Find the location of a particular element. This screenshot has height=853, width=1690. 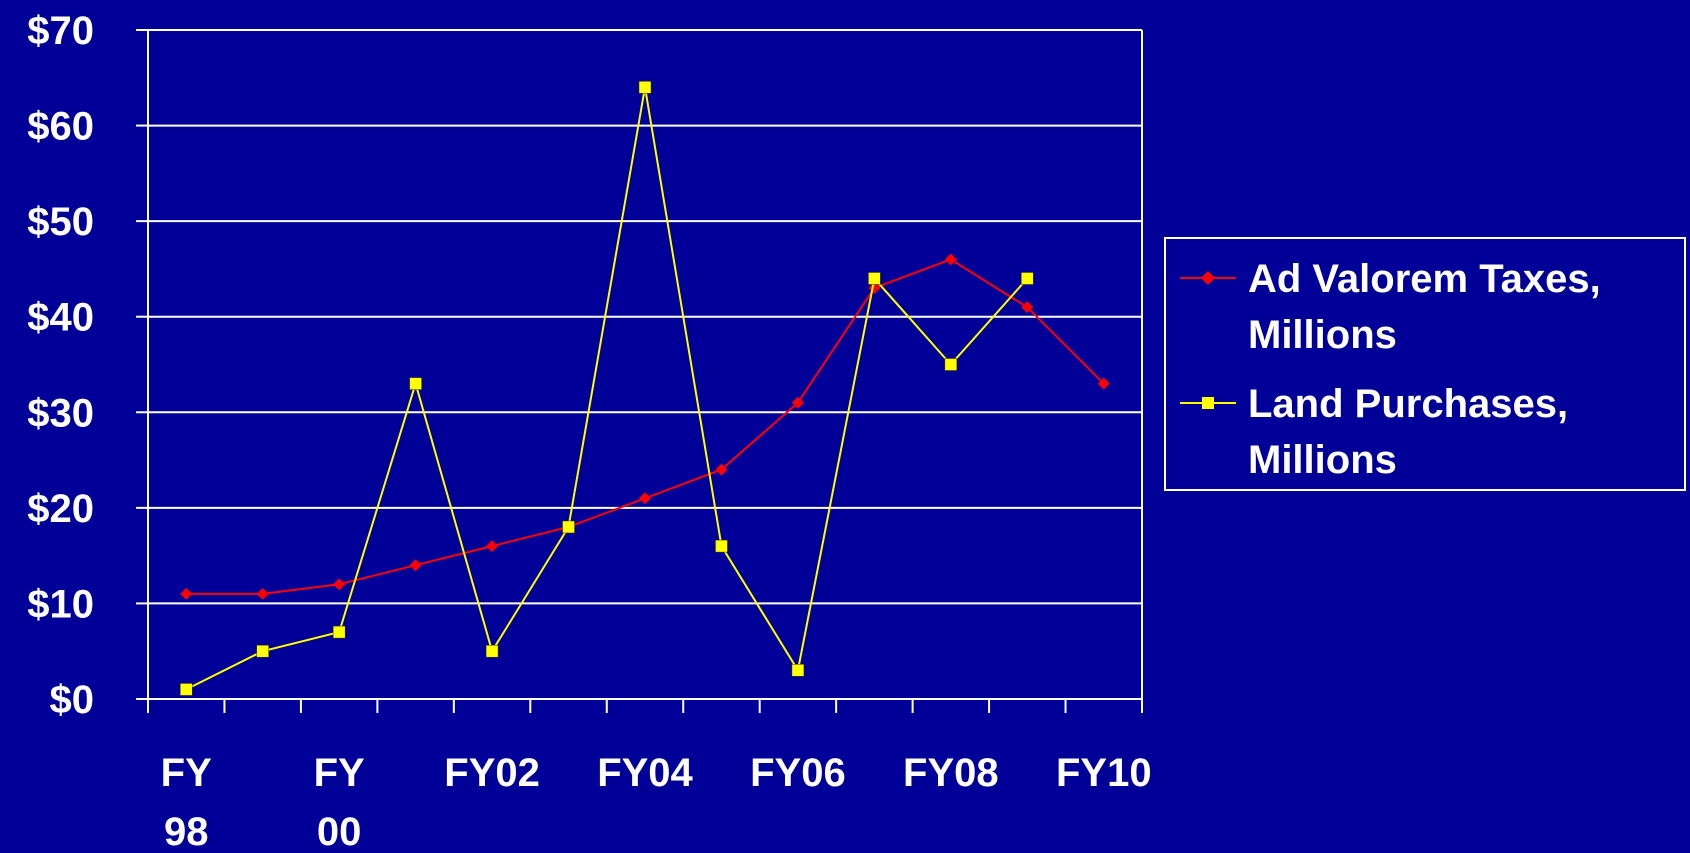

legend-label-land-purchases-line-1: Land Purchases, is located at coordinates (1408, 404).